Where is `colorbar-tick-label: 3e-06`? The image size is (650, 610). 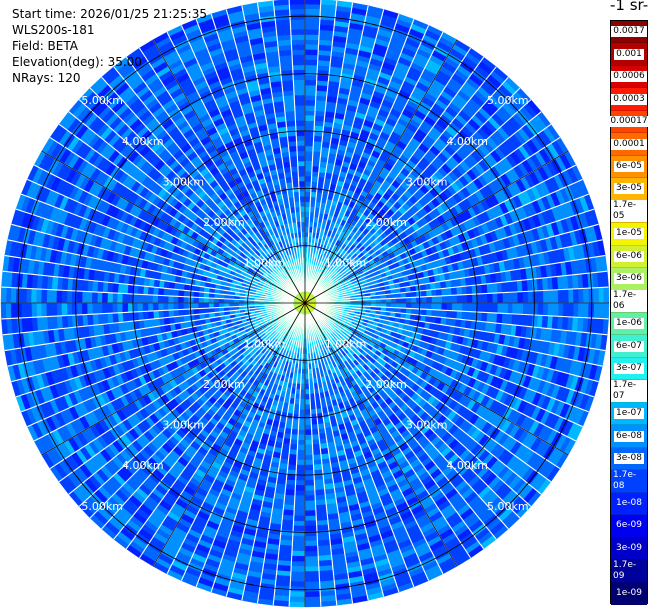
colorbar-tick-label: 3e-06 is located at coordinates (629, 279).